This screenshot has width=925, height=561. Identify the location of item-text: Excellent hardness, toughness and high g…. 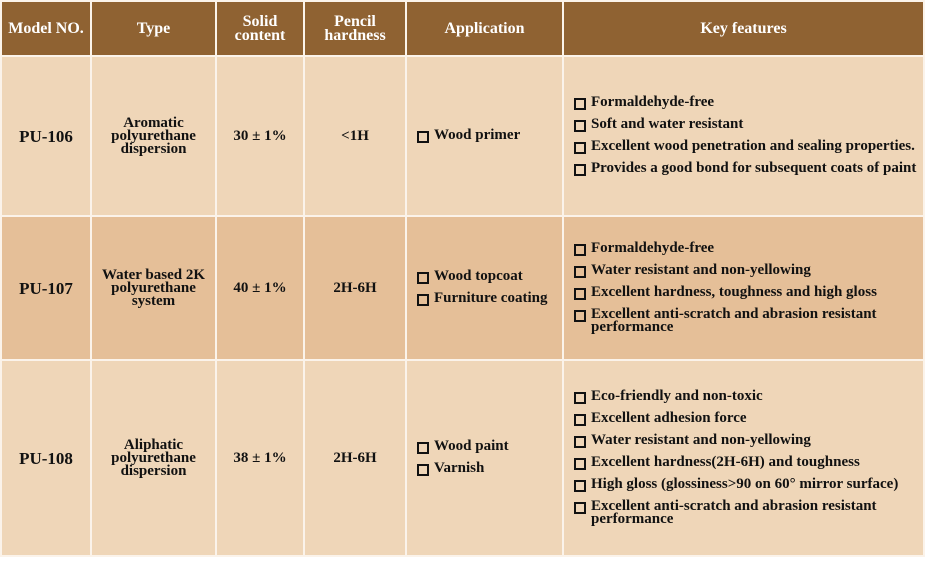
(734, 292).